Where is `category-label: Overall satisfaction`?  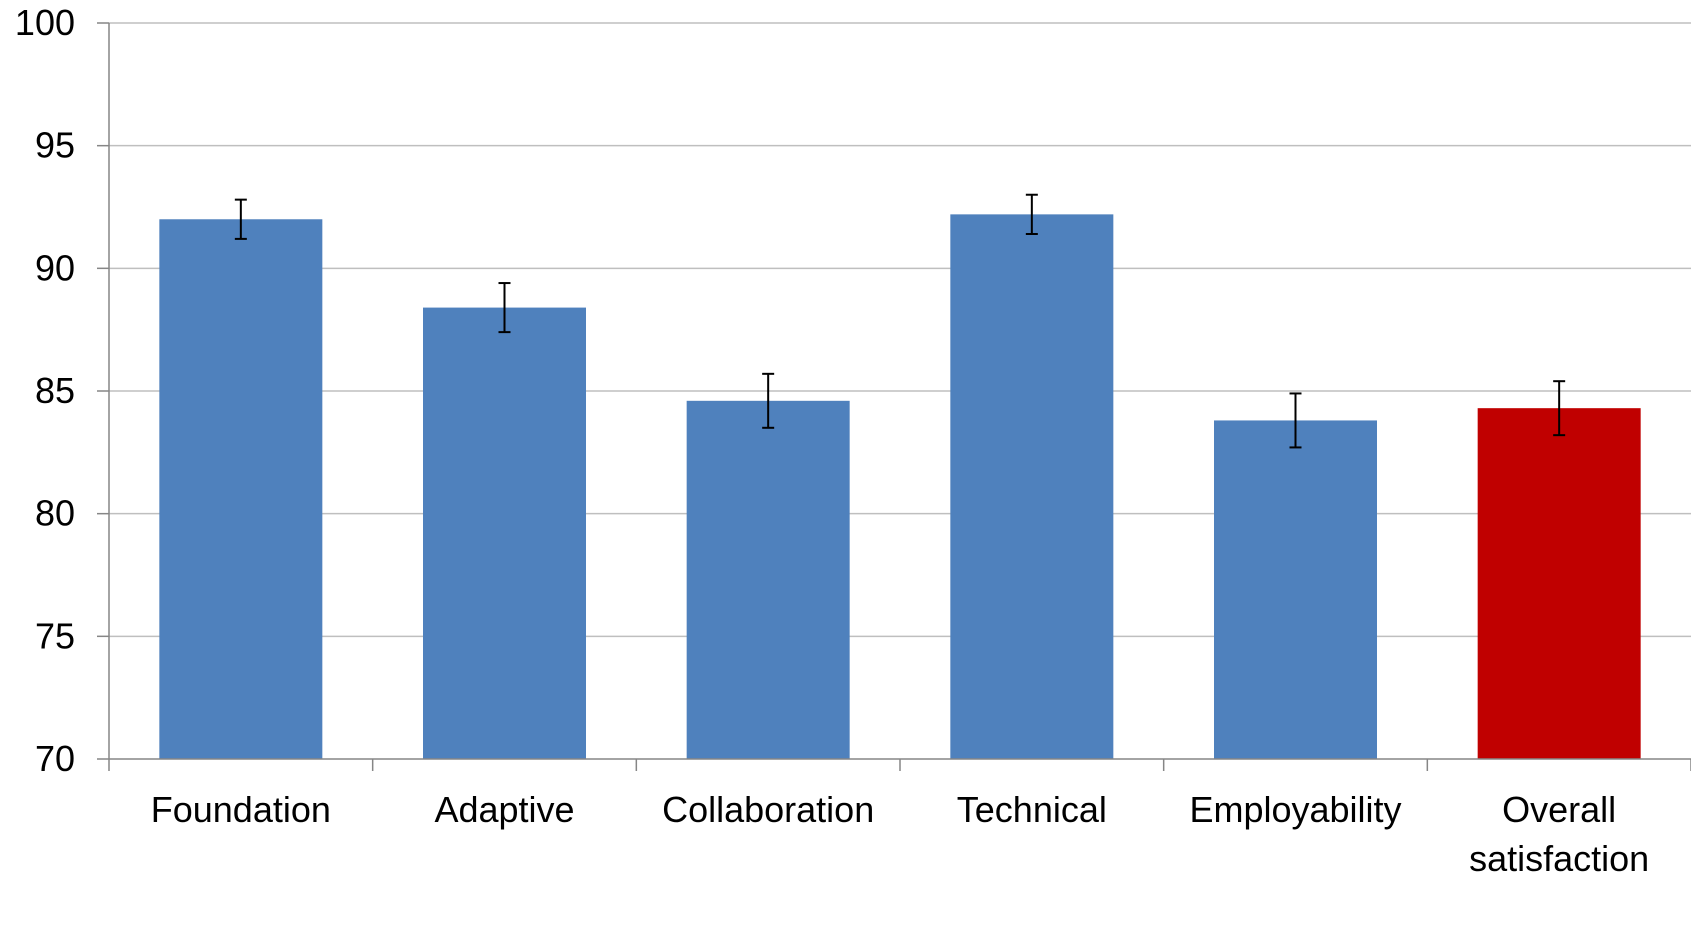 category-label: Overall satisfaction is located at coordinates (1559, 834).